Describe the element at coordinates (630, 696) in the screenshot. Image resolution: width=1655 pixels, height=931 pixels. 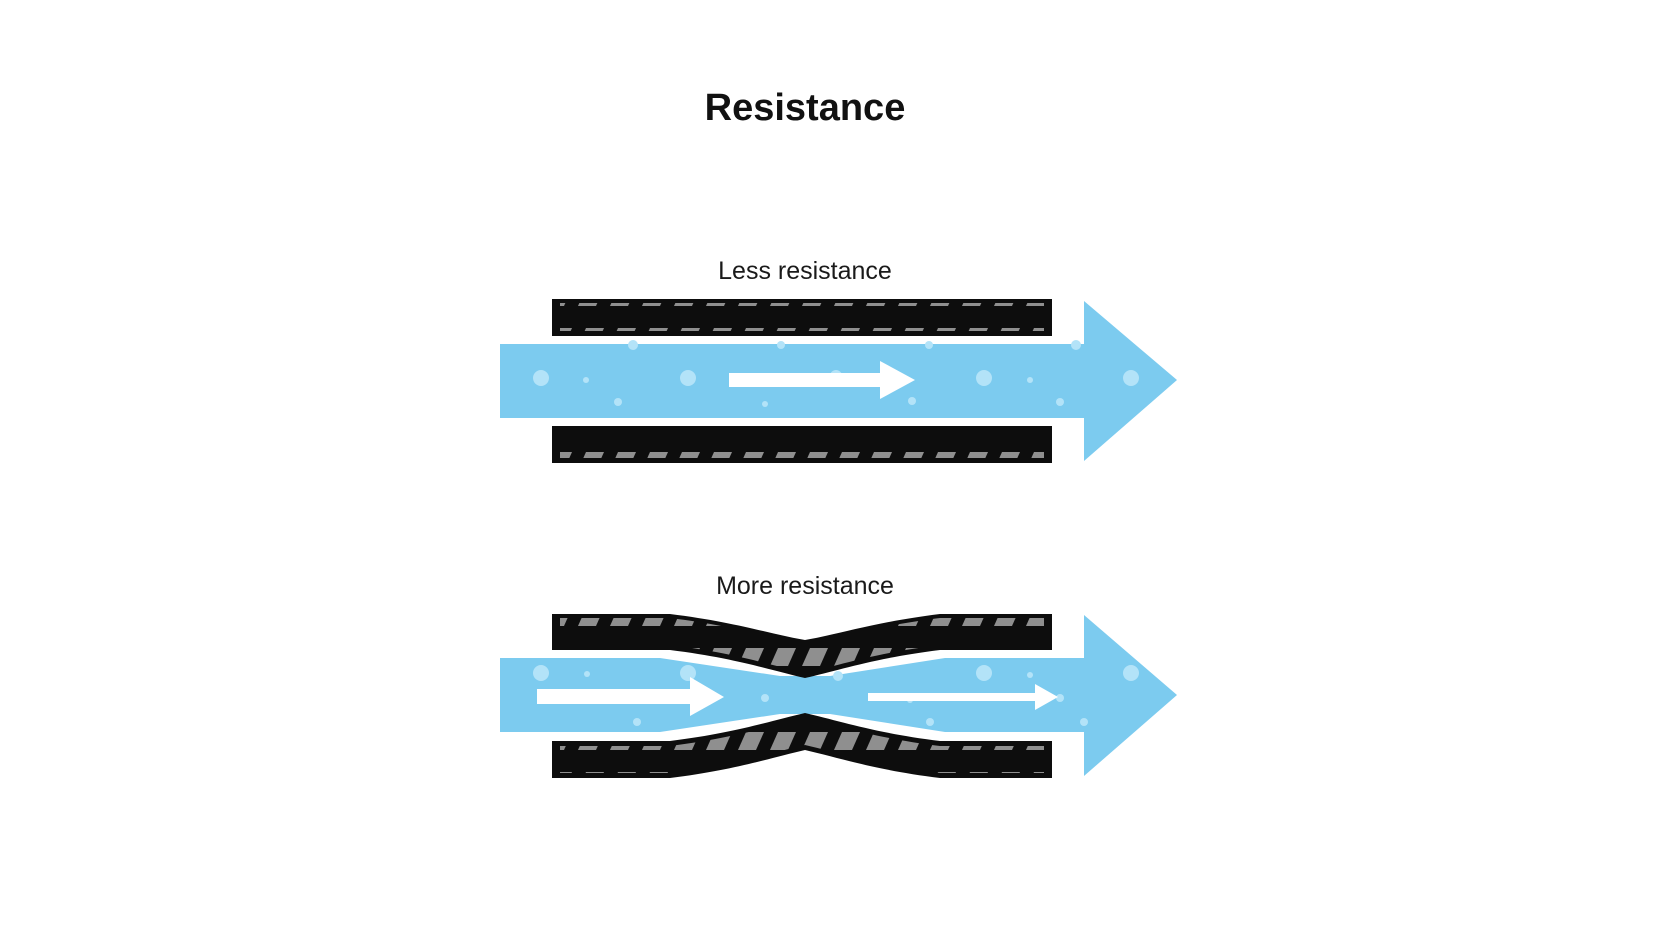
I see `direction-arrow-before-narrowing` at that location.